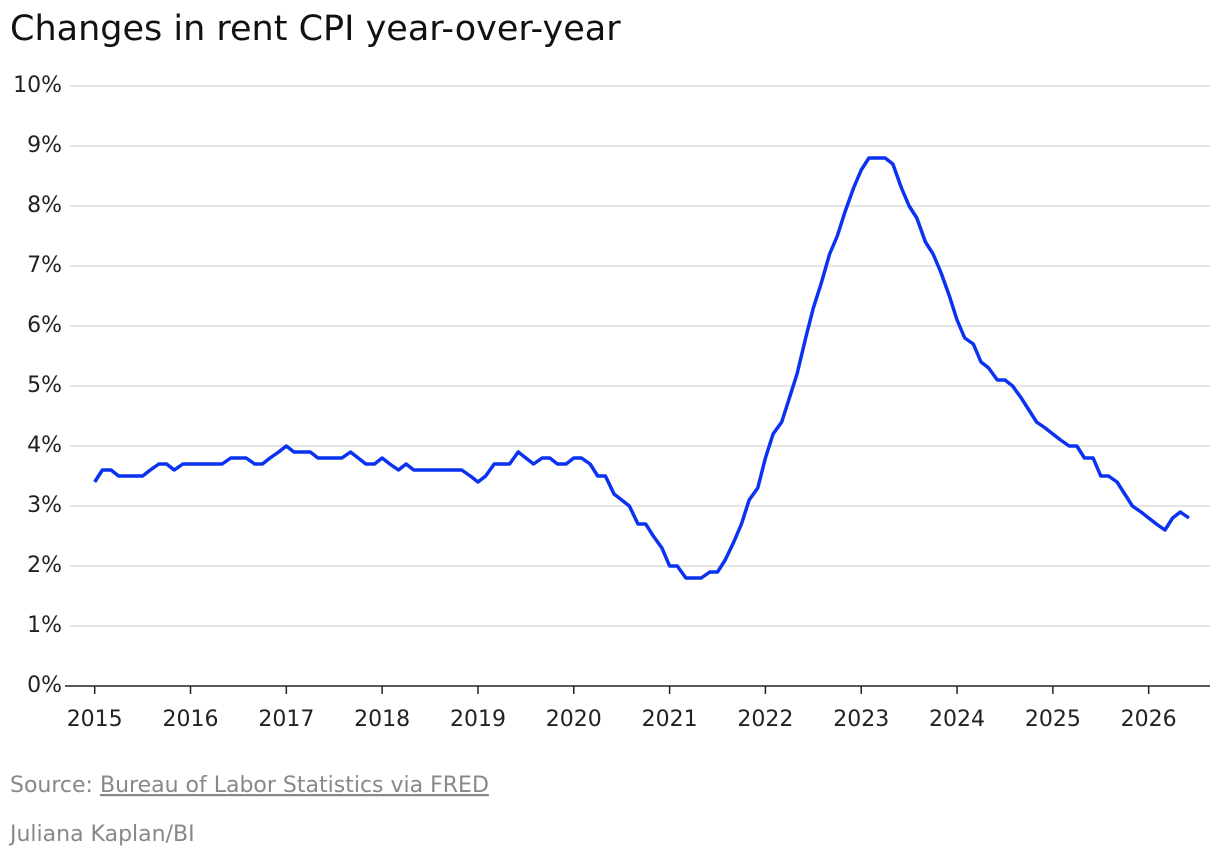 This screenshot has width=1220, height=864. I want to click on x-tick-label: 2017, so click(286, 719).